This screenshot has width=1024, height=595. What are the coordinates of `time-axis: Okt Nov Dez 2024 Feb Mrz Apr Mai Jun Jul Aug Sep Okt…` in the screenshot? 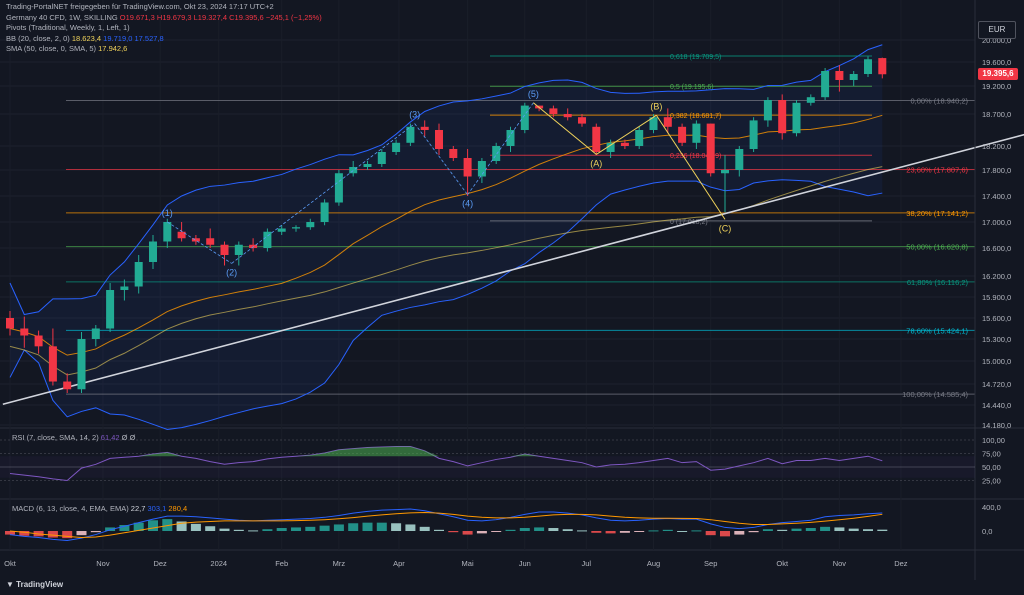 It's located at (456, 563).